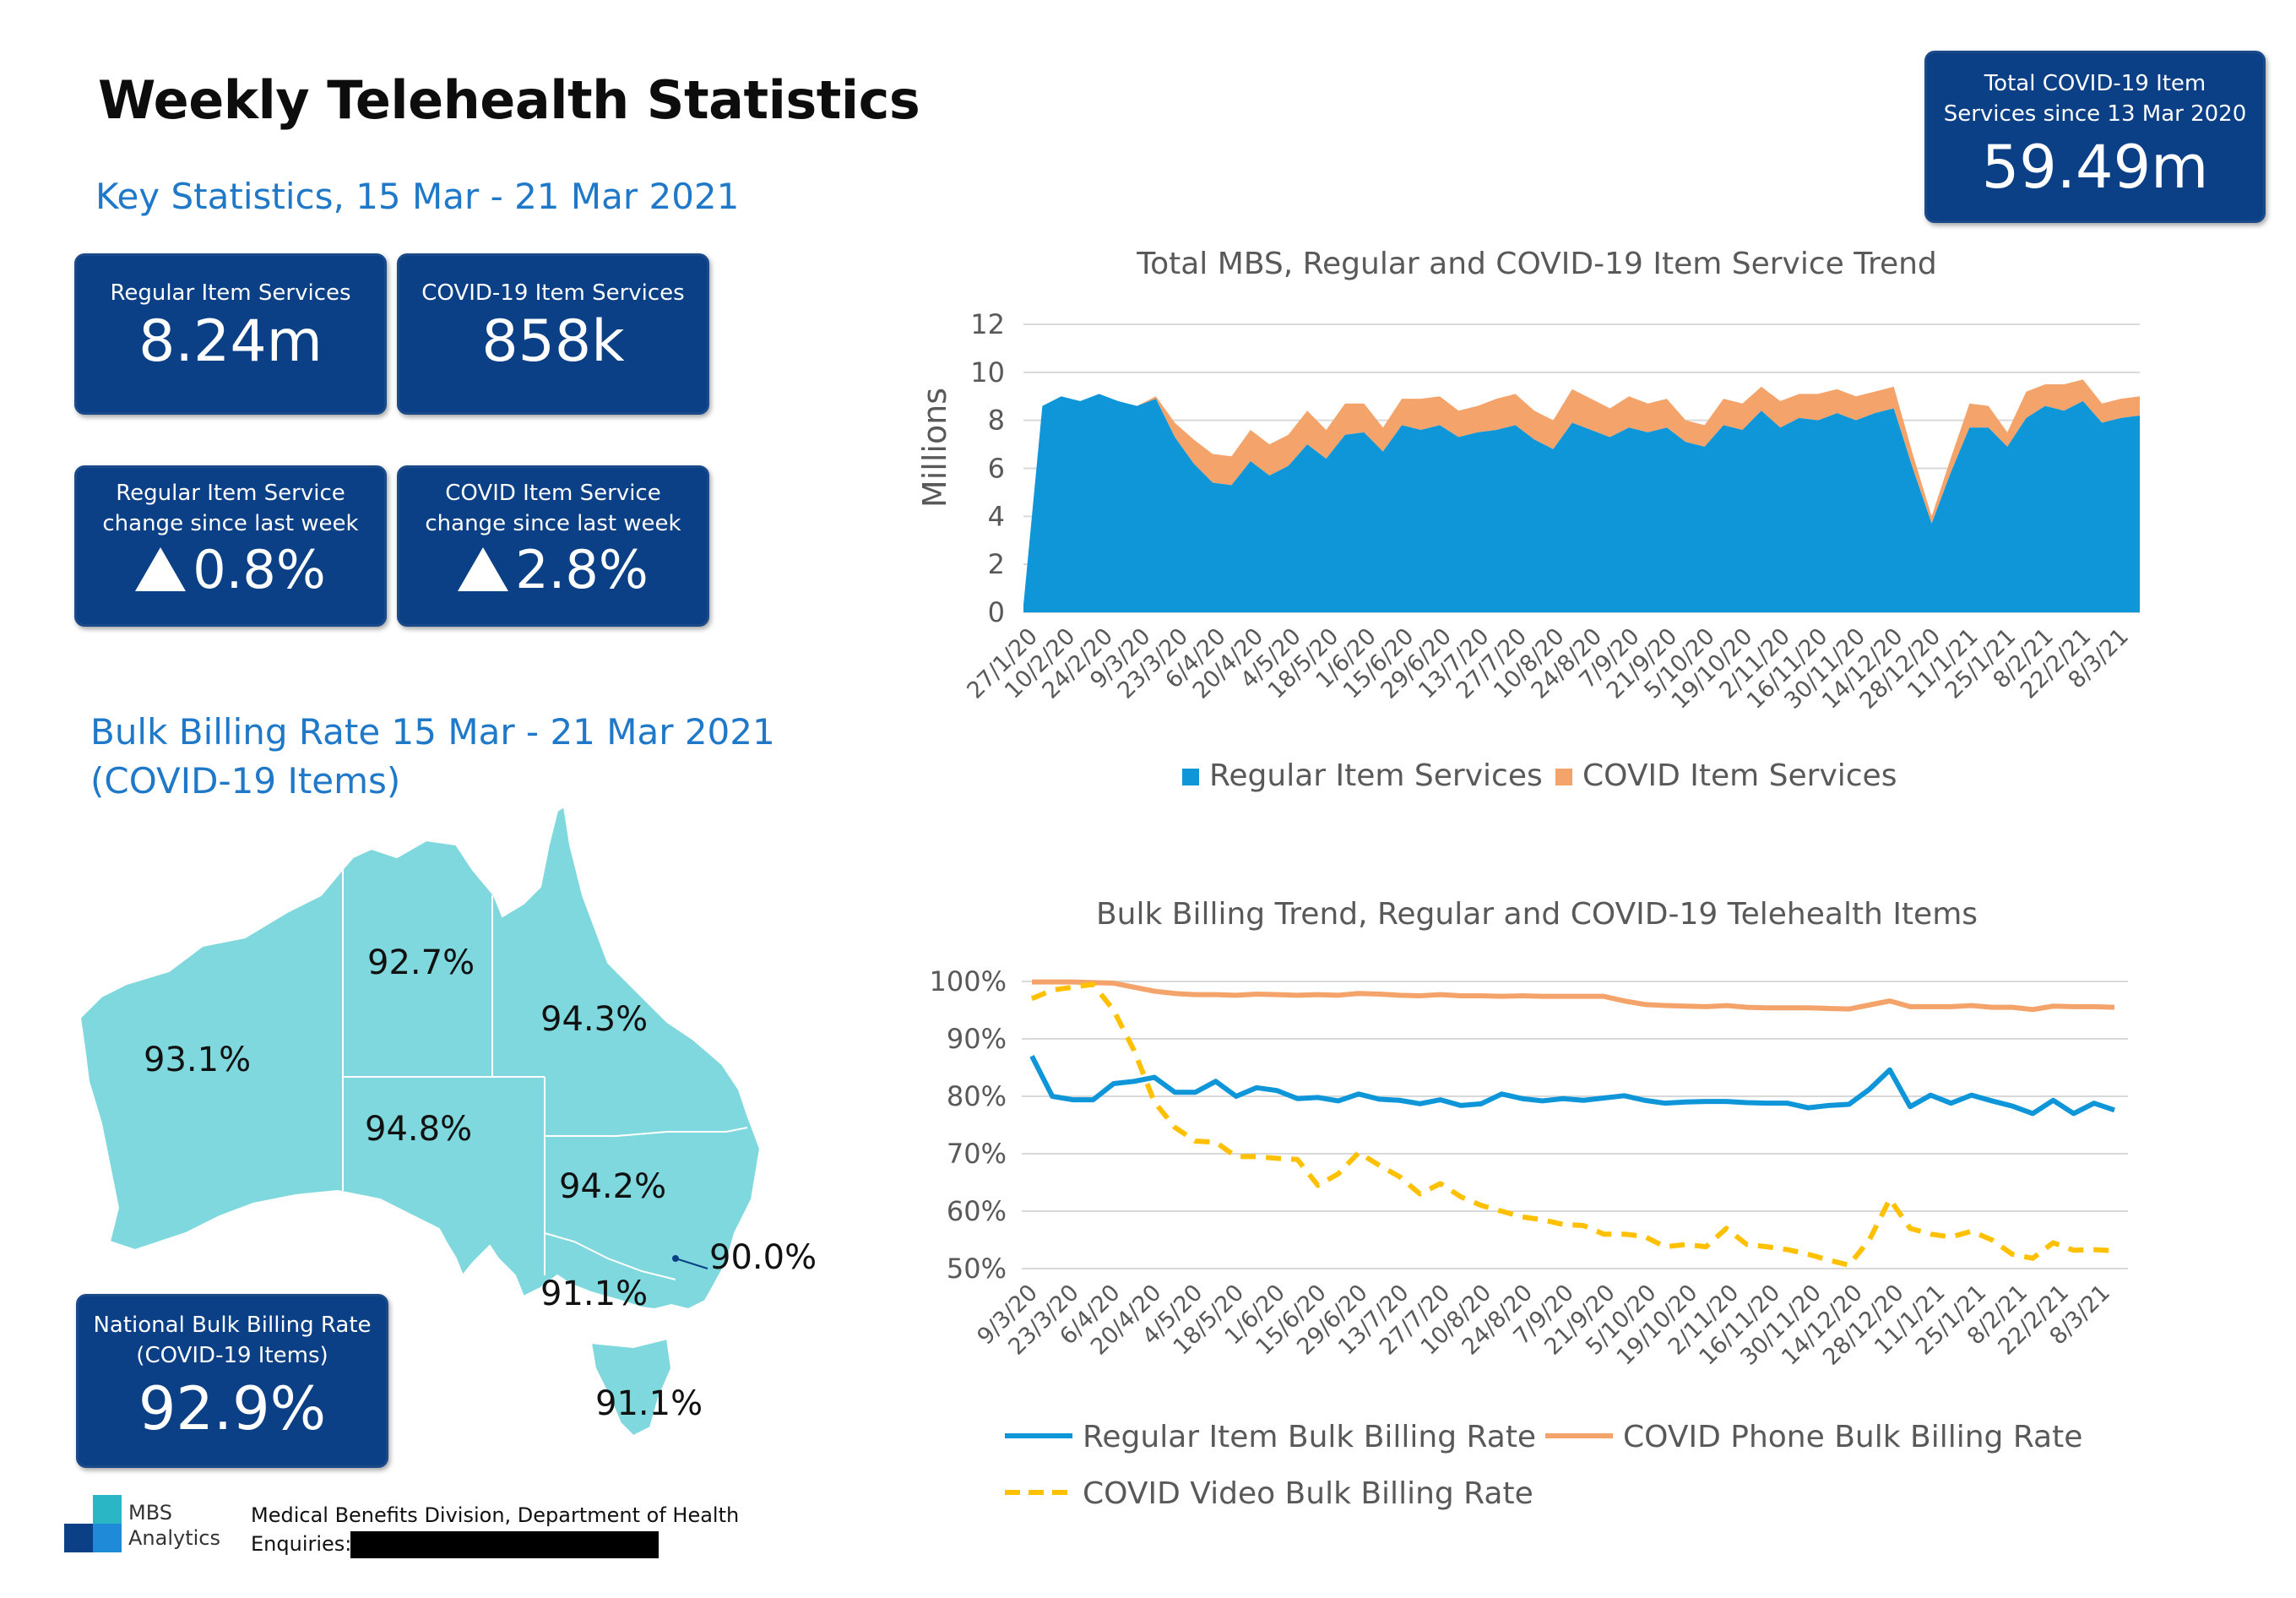  I want to click on tasmania-shape, so click(631, 1388).